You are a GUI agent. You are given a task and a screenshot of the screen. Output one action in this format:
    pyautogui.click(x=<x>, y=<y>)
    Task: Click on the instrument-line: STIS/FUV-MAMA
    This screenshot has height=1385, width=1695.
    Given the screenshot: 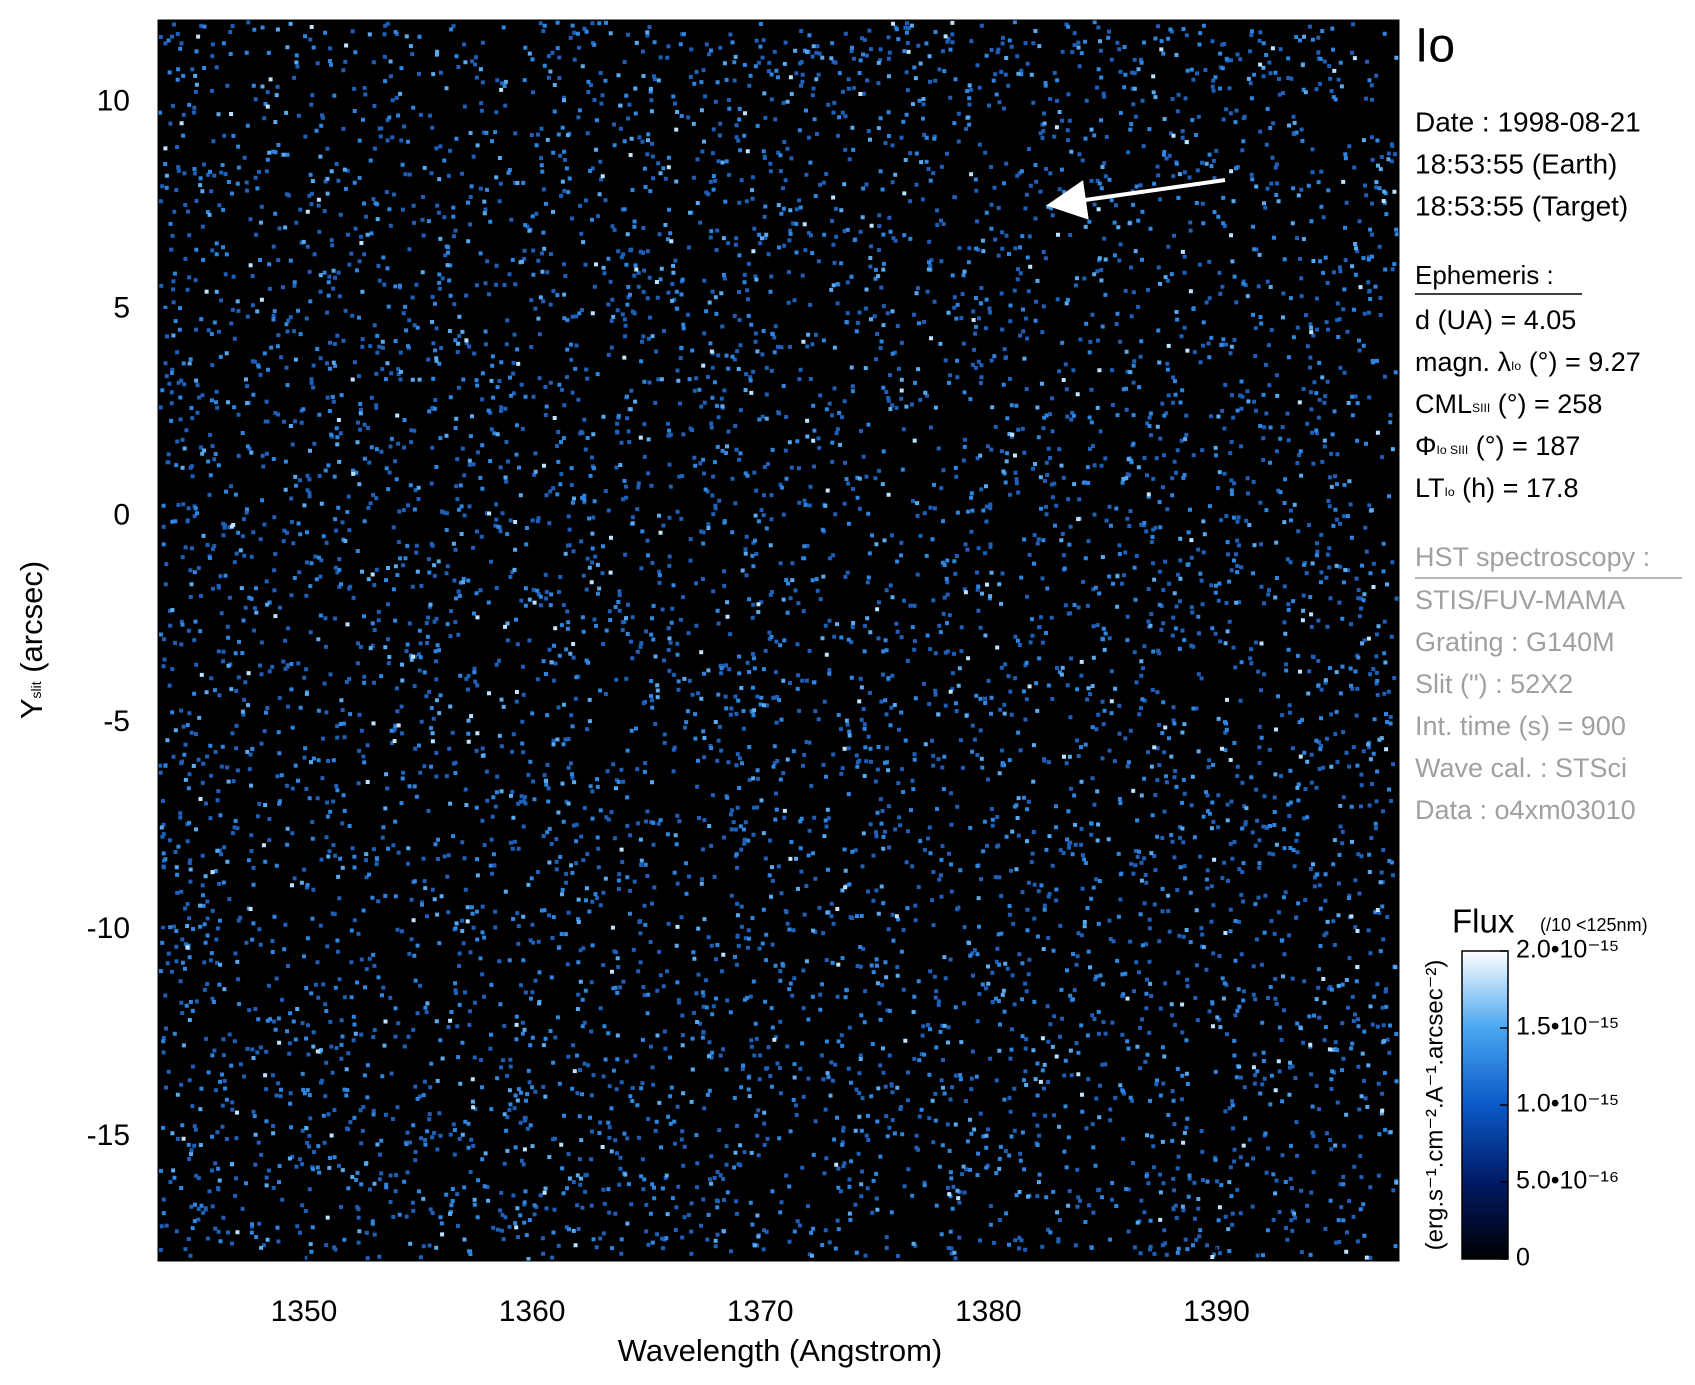 What is the action you would take?
    pyautogui.click(x=1520, y=600)
    